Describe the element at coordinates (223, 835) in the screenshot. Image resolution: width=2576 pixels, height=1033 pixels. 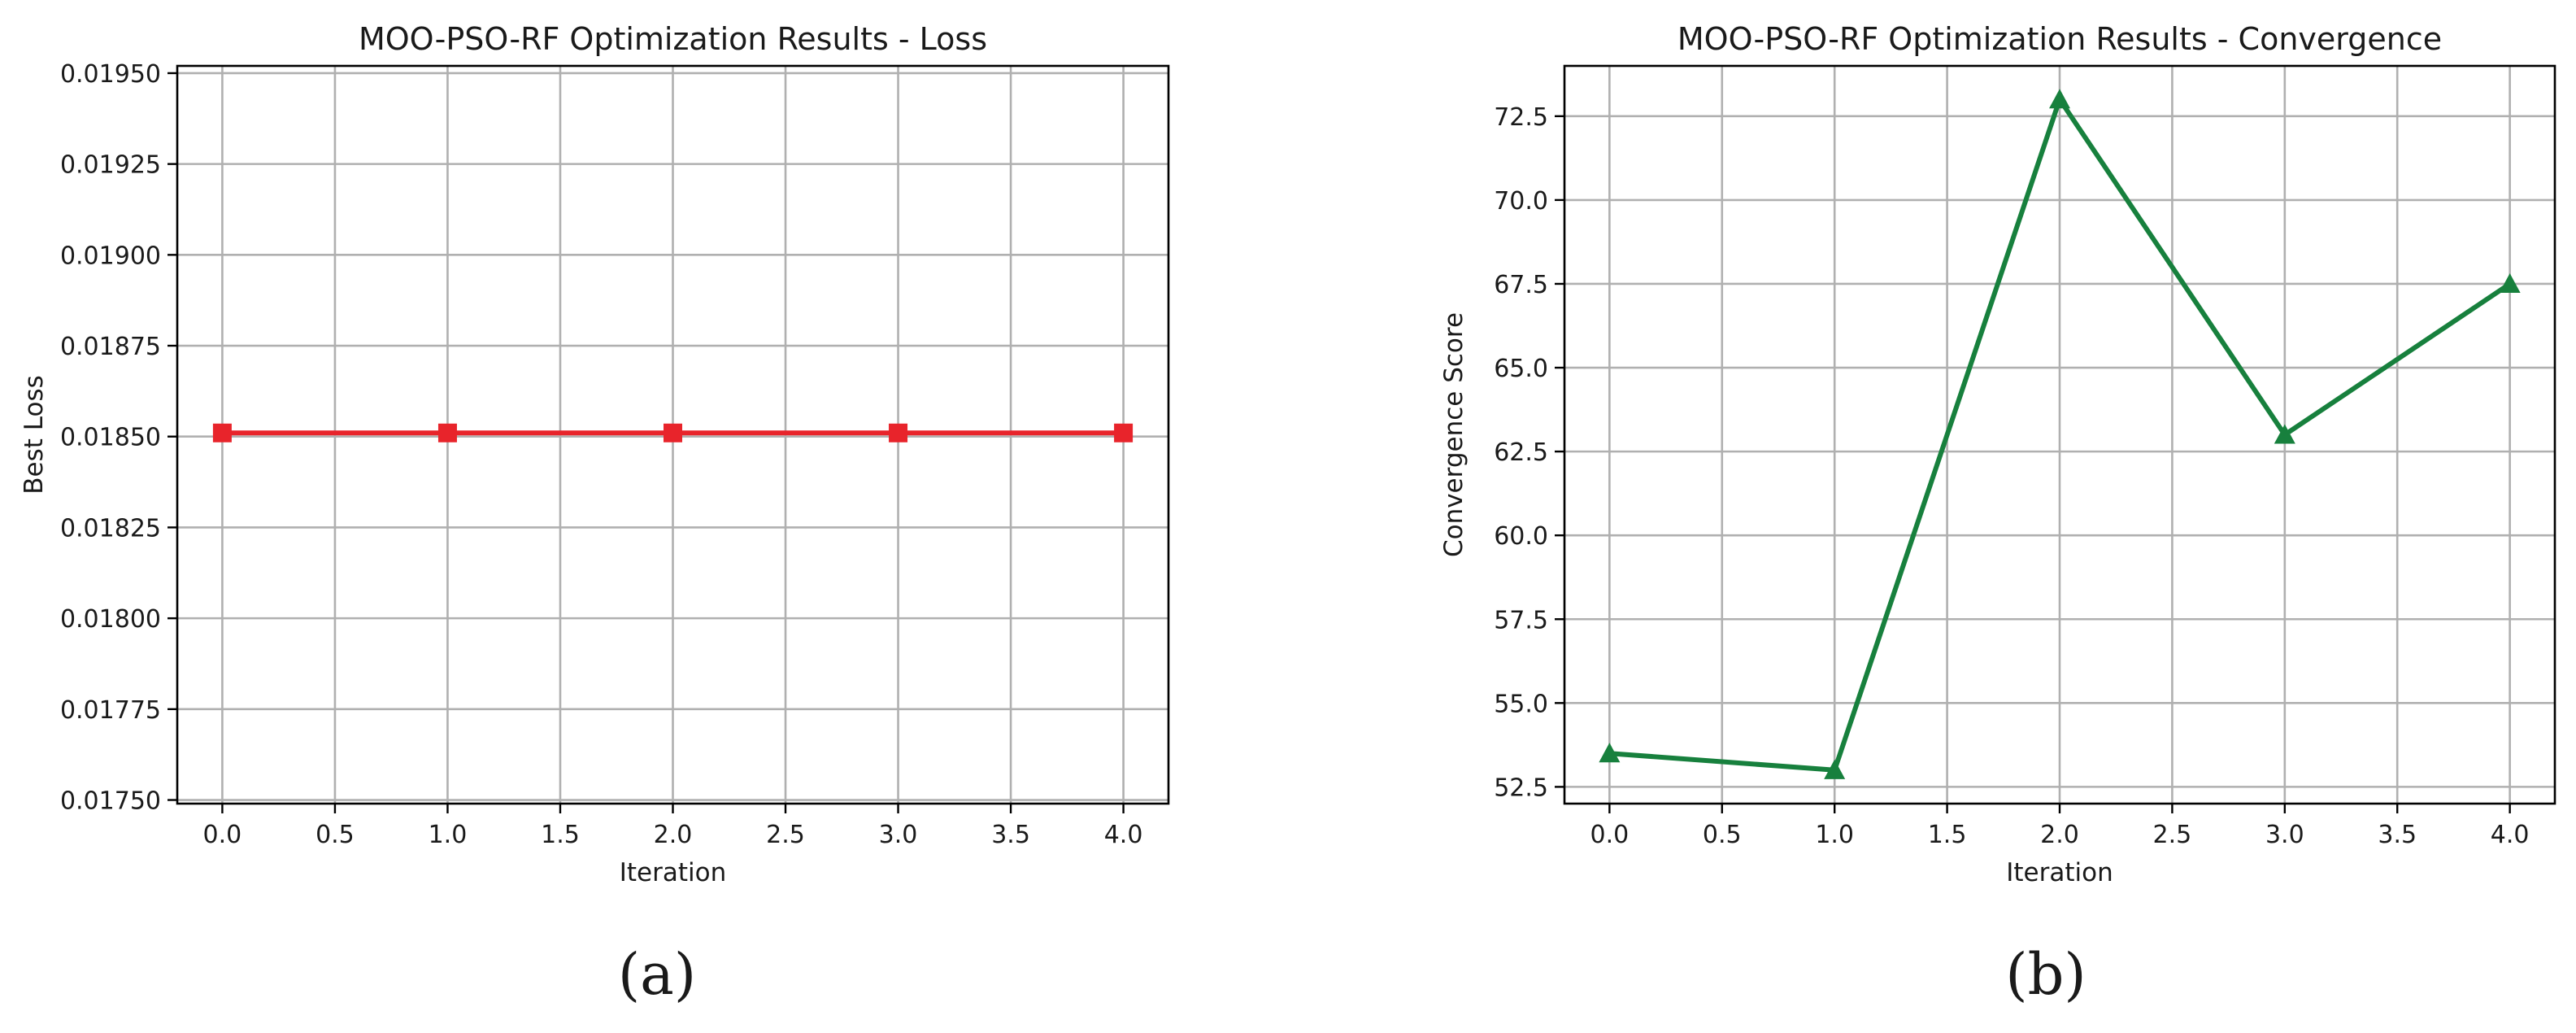
I see `loss-x-tick-label: 0.0` at that location.